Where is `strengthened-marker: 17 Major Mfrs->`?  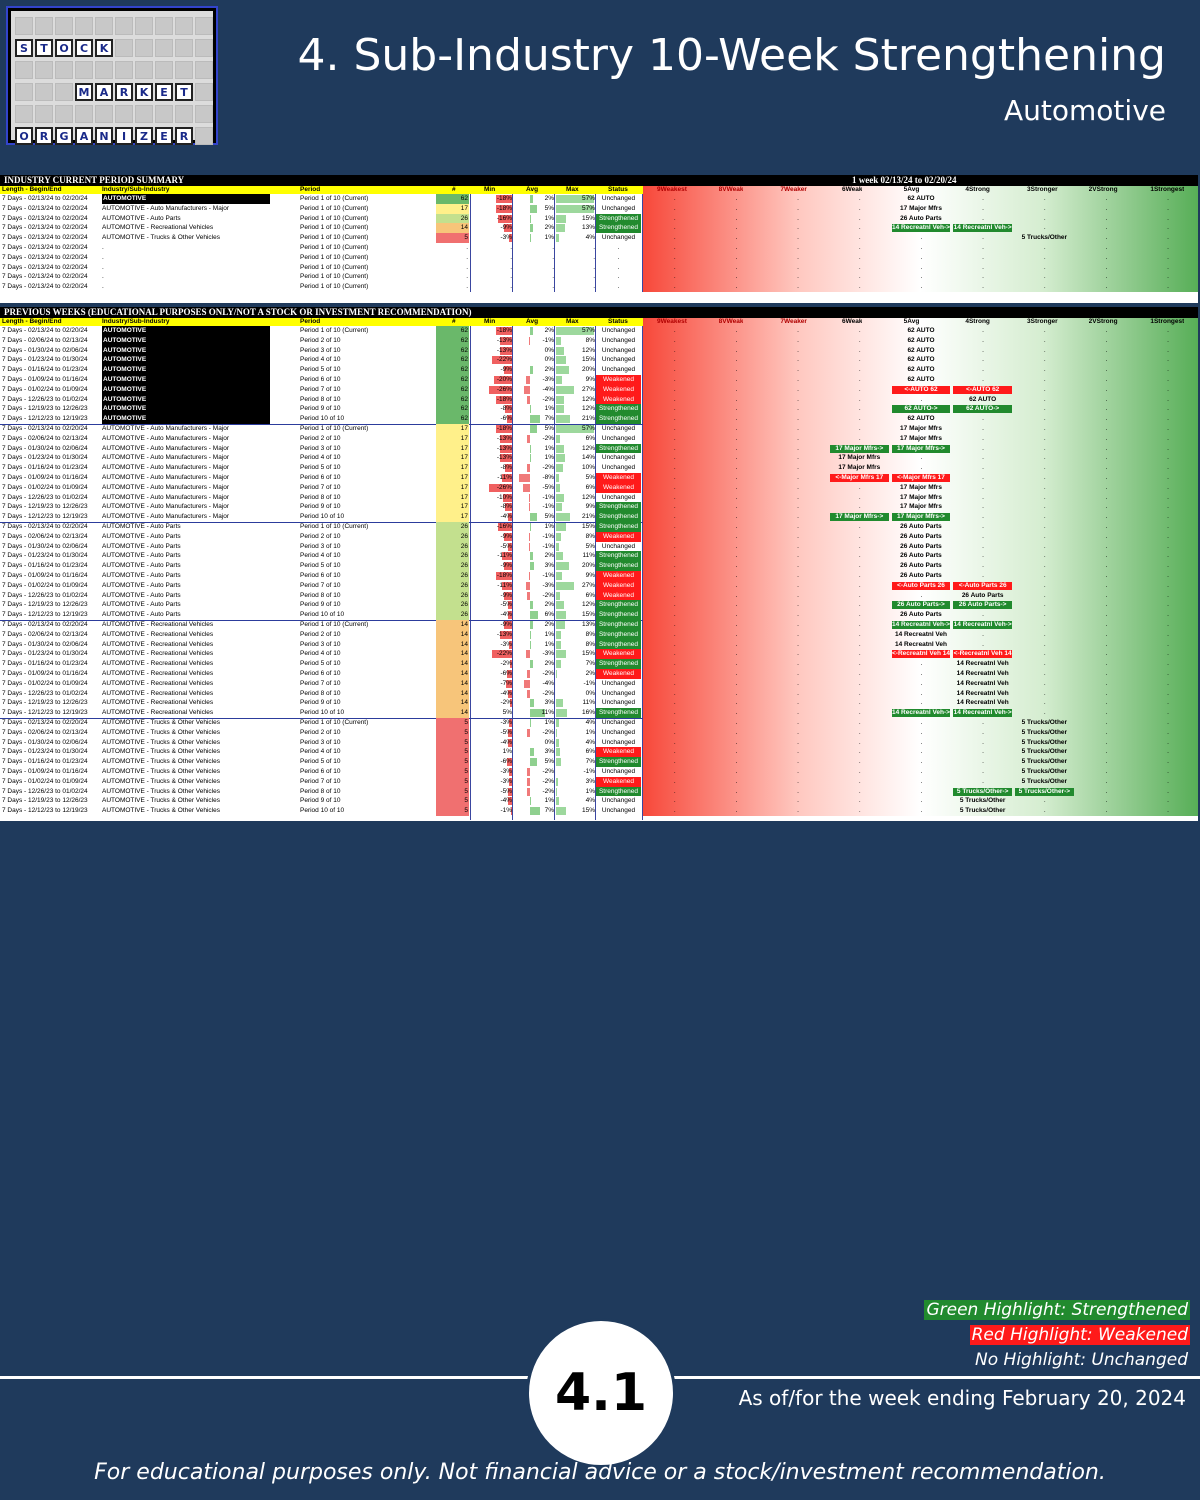 strengthened-marker: 17 Major Mfrs-> is located at coordinates (859, 517).